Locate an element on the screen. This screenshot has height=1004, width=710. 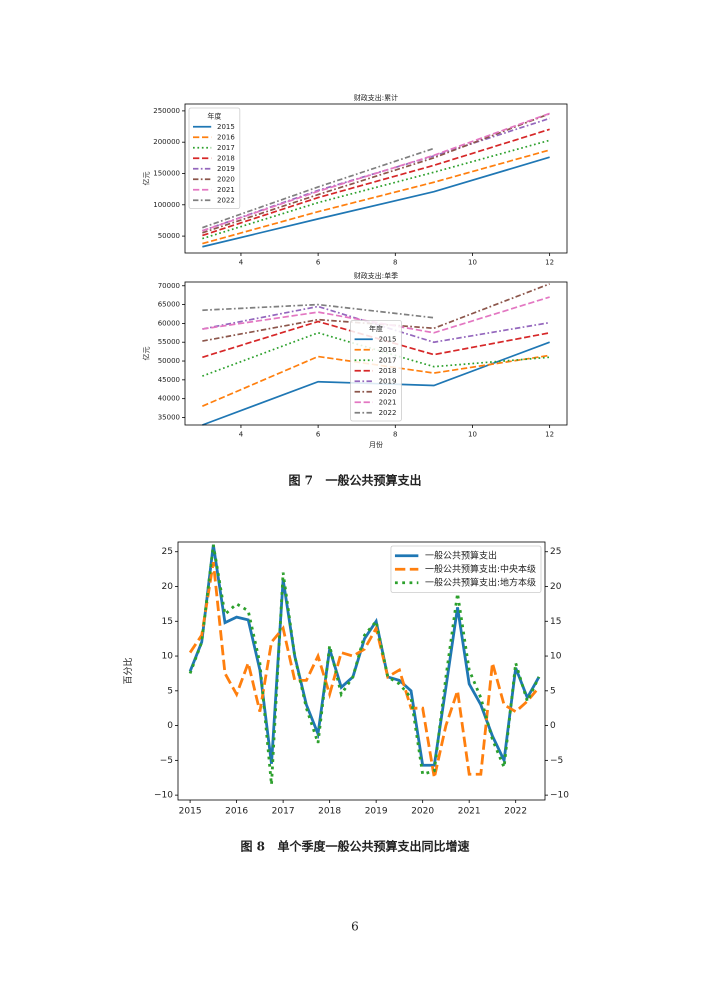
caption: 图 8 单个季度一般公共预算支出同比增速 is located at coordinates (354, 846).